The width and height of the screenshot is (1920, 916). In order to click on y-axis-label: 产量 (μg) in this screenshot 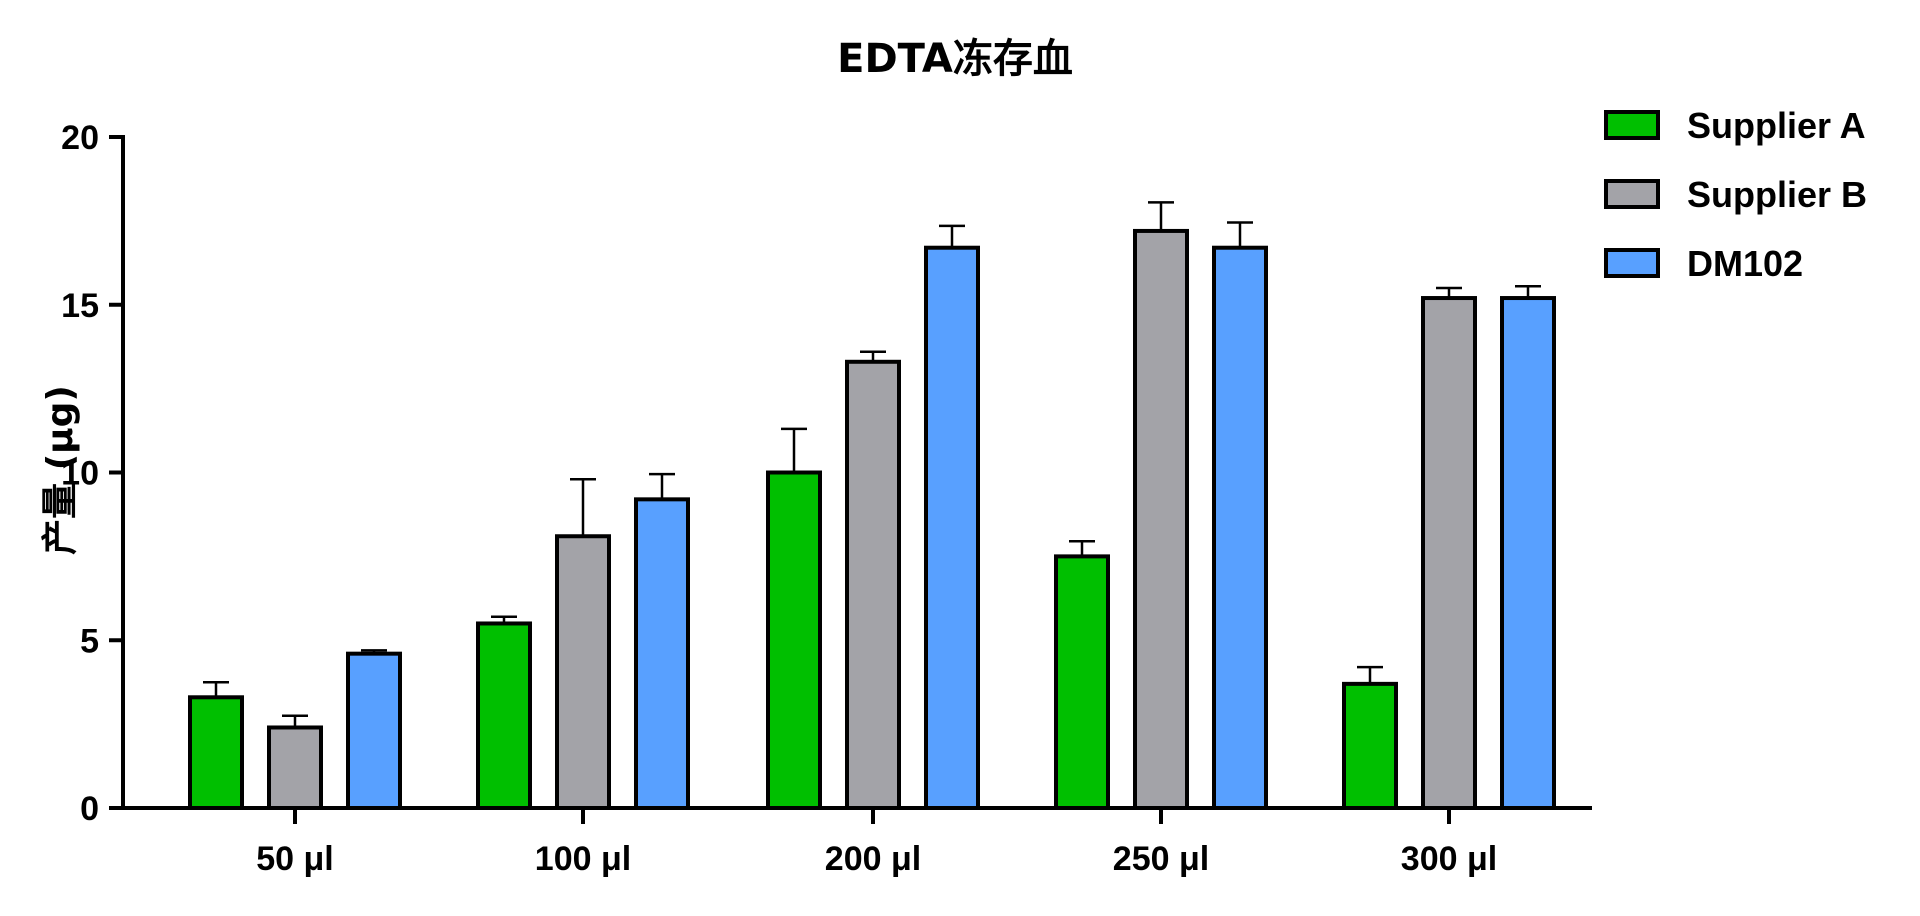, I will do `click(60, 470)`.